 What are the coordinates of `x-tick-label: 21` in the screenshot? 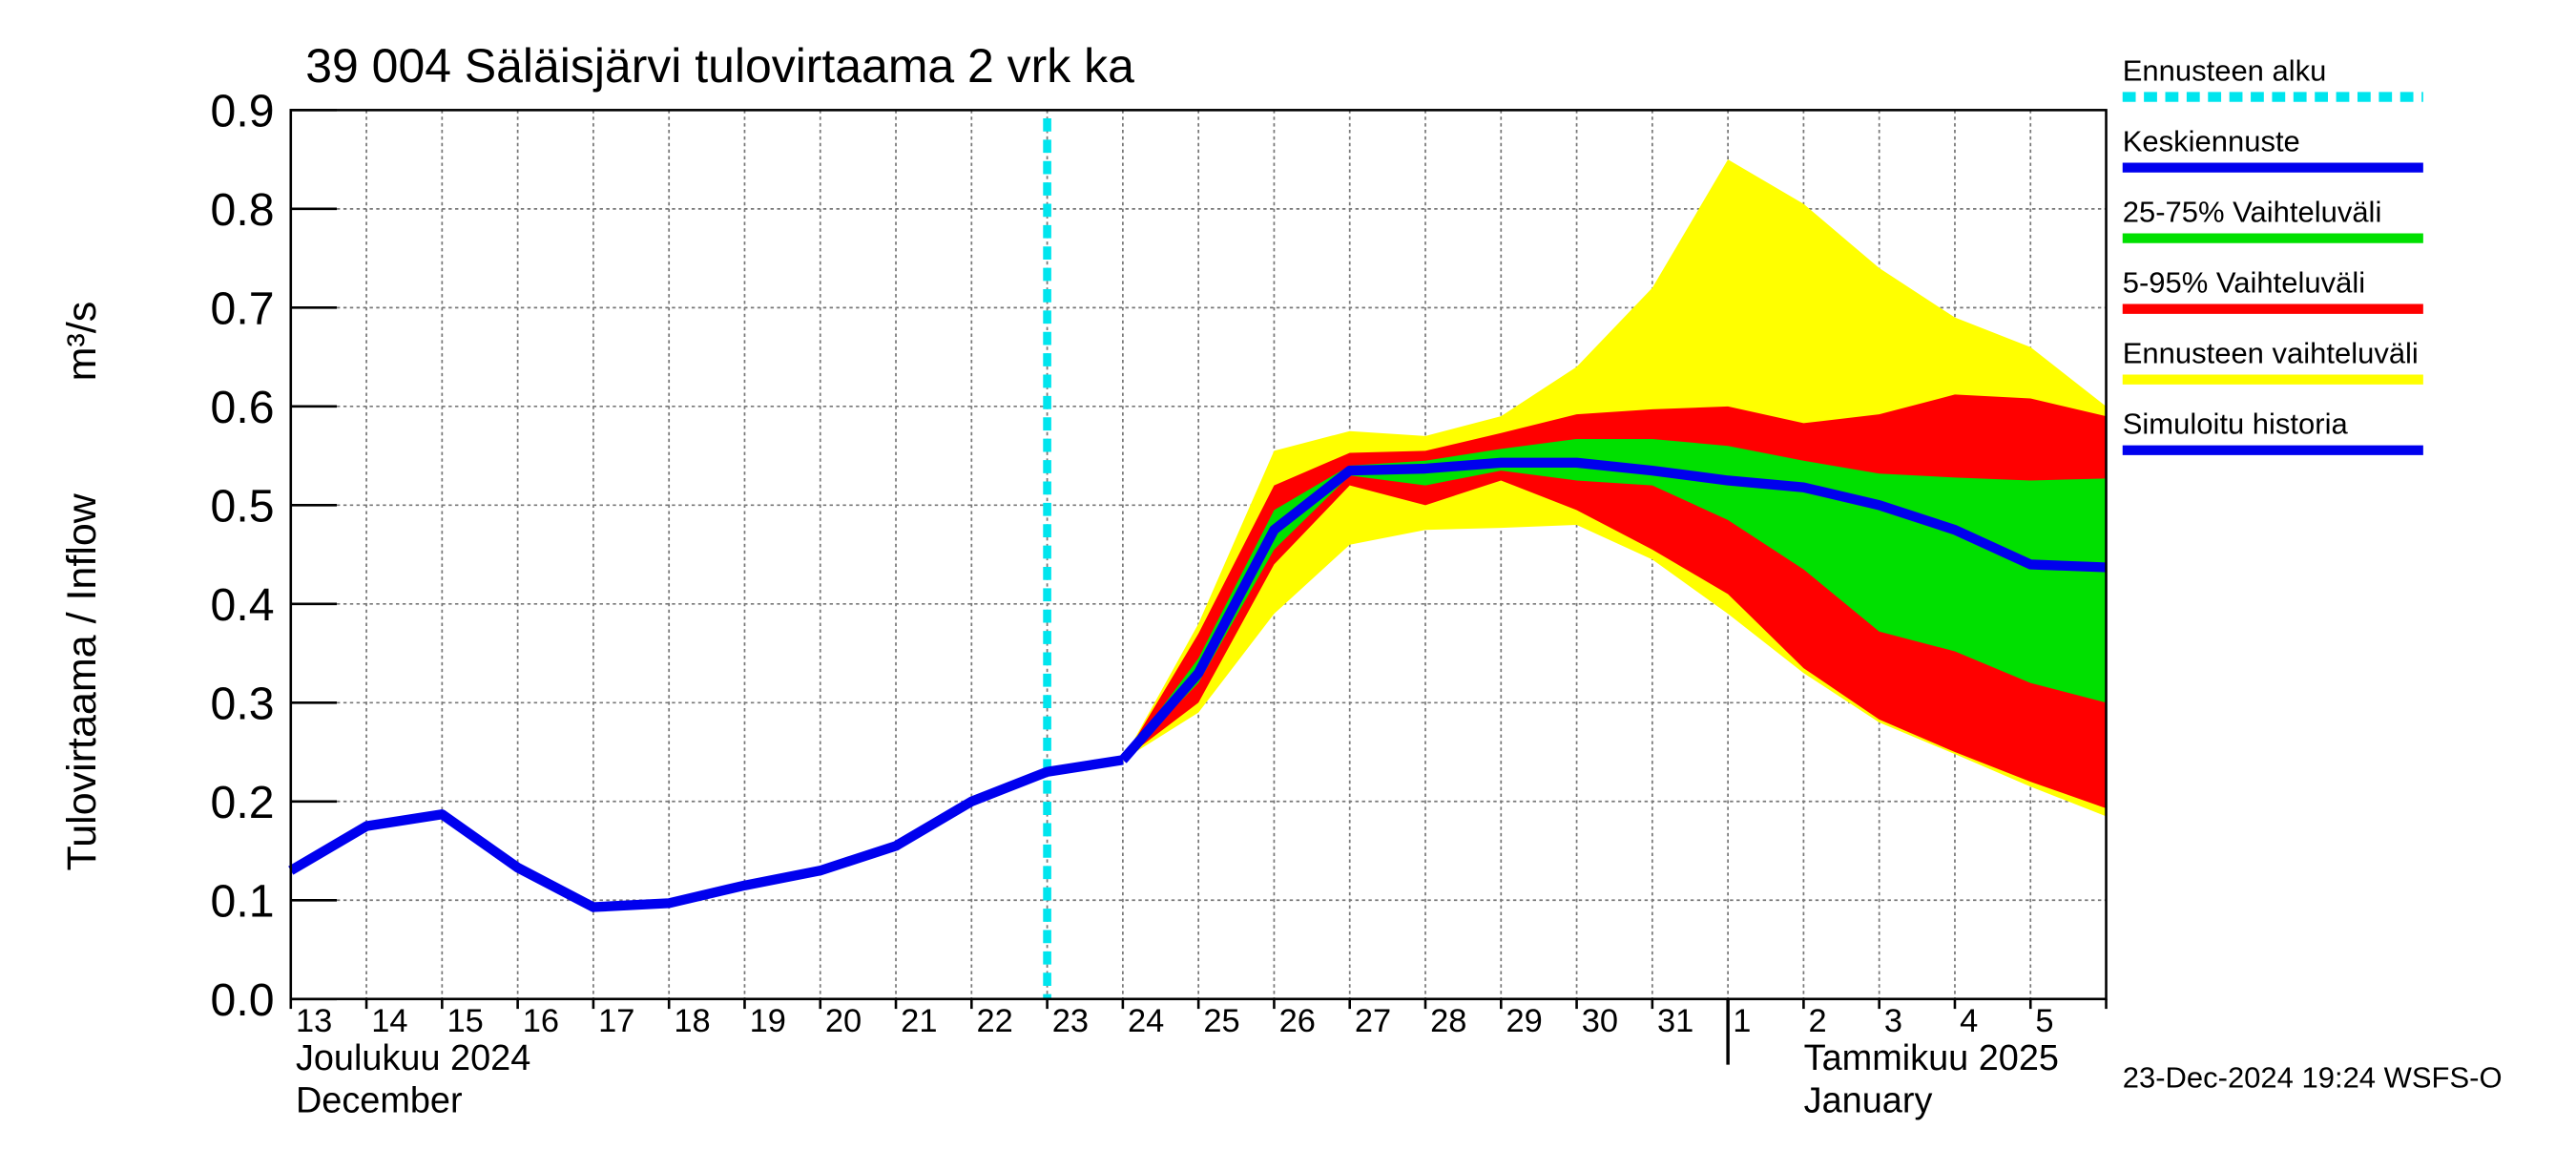 It's located at (919, 1021).